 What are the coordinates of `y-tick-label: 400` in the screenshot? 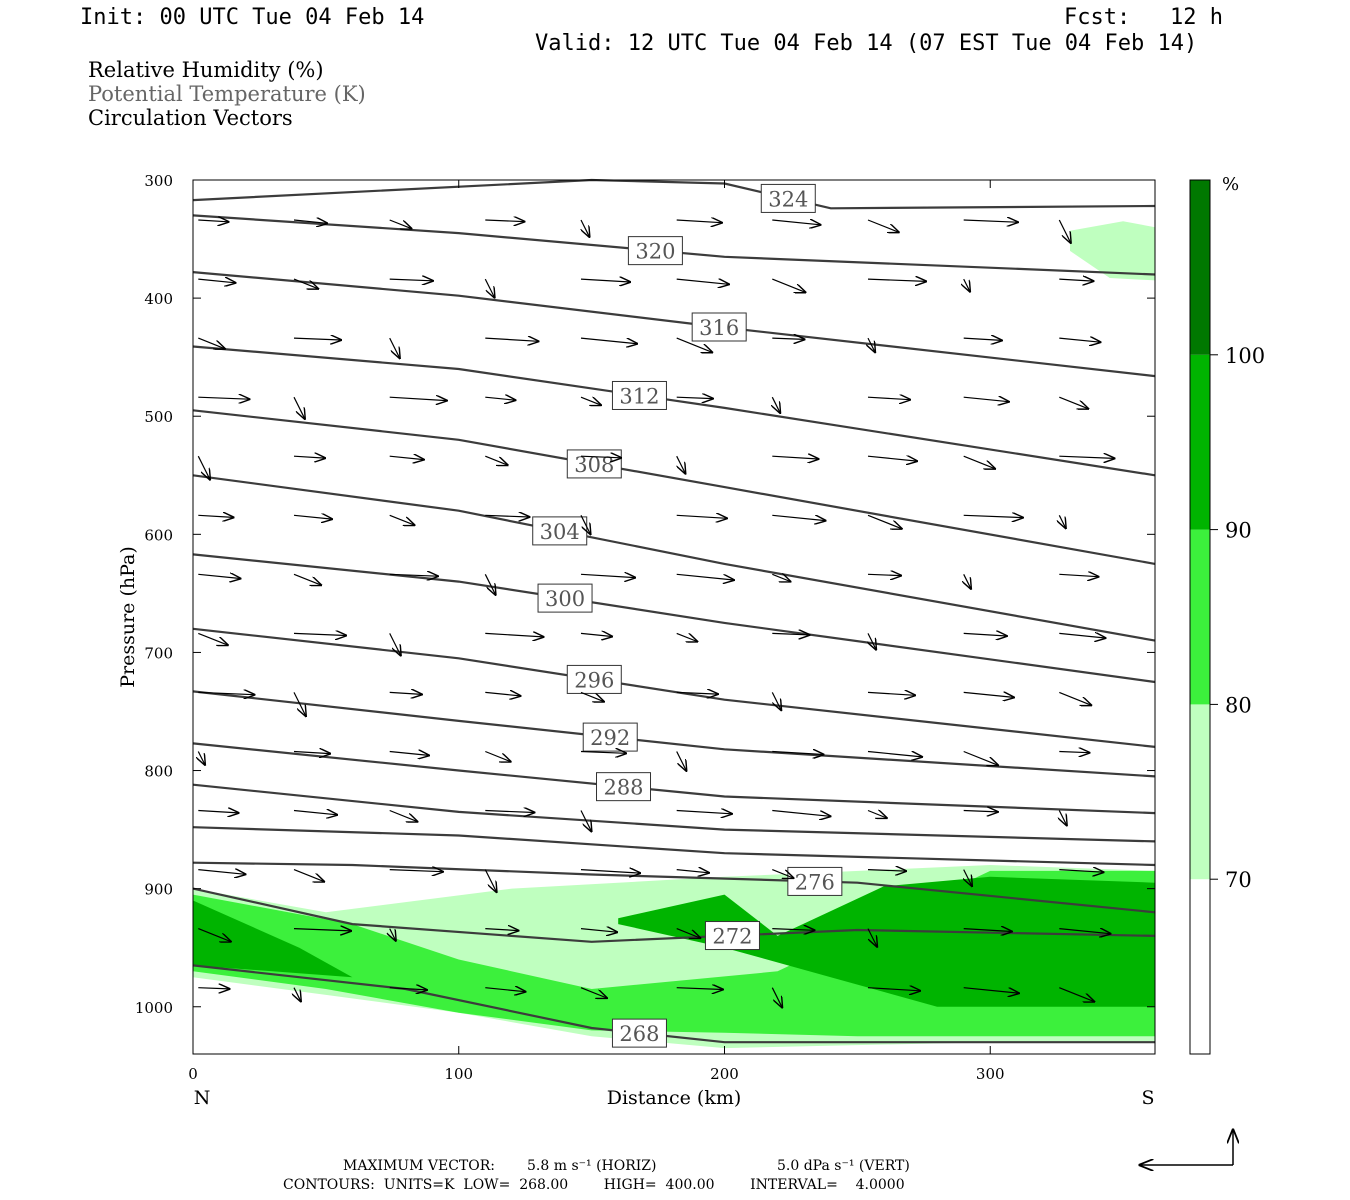 It's located at (158, 299).